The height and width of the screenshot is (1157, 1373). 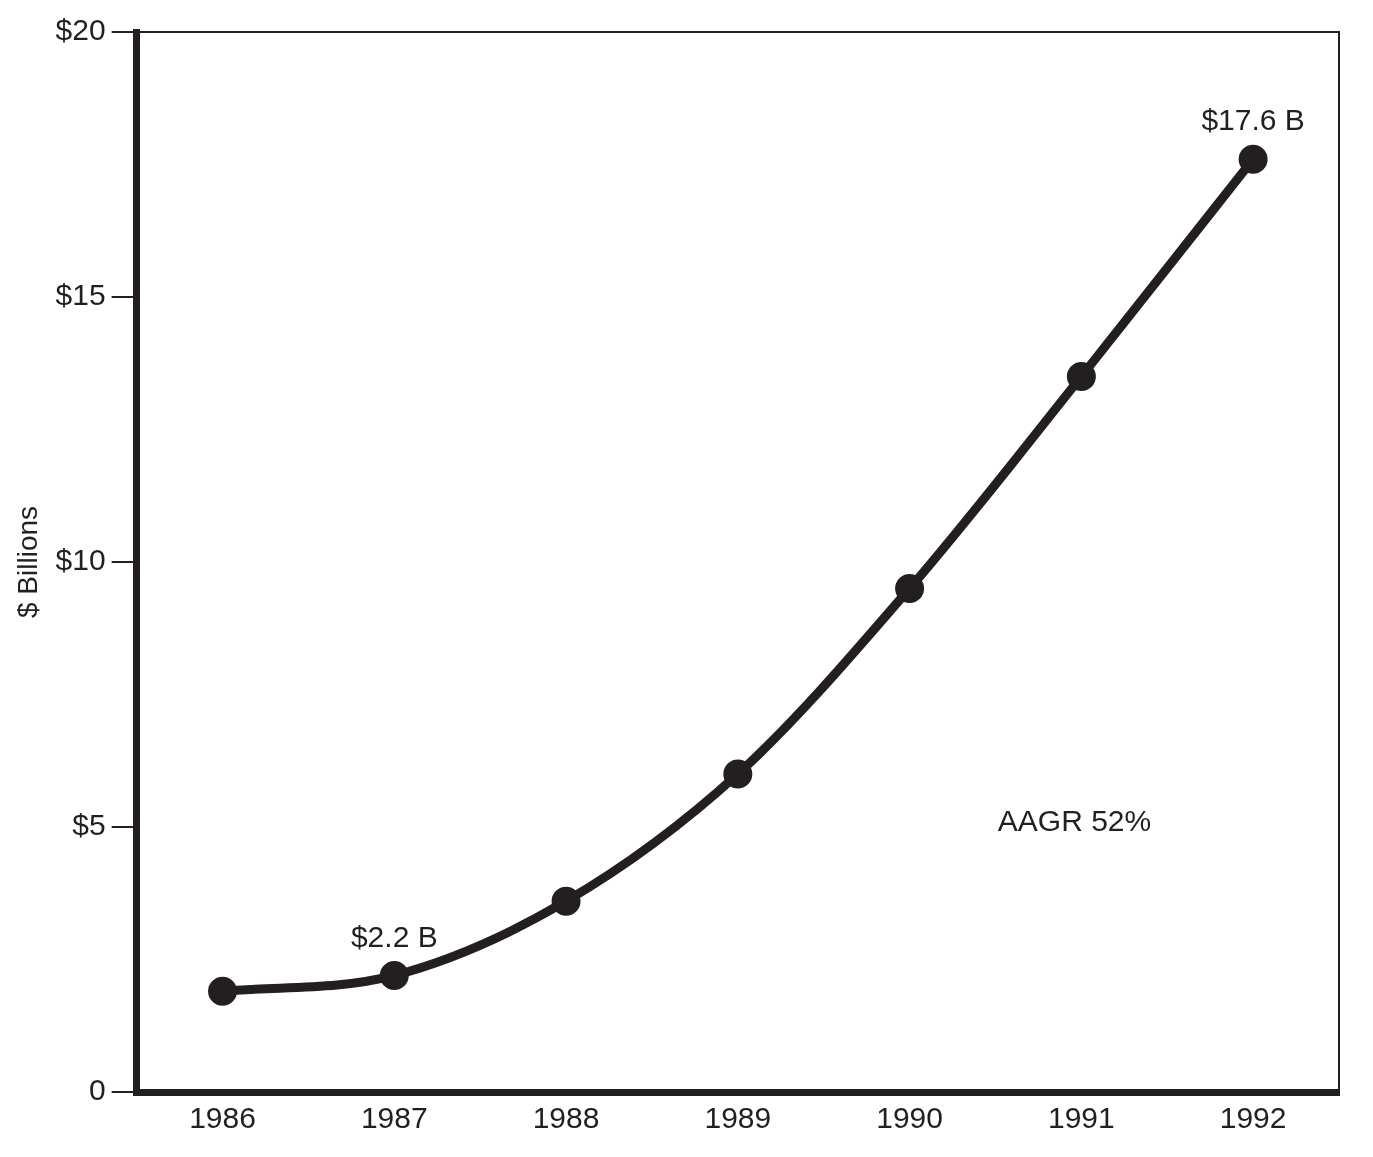 I want to click on x-tick-label: 1988, so click(x=566, y=1118).